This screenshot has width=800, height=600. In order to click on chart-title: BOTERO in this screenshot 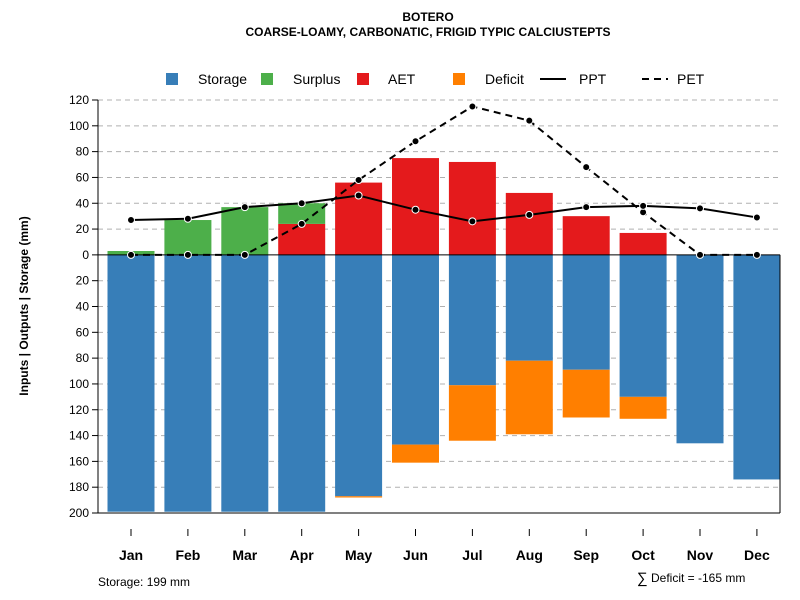, I will do `click(427, 17)`.